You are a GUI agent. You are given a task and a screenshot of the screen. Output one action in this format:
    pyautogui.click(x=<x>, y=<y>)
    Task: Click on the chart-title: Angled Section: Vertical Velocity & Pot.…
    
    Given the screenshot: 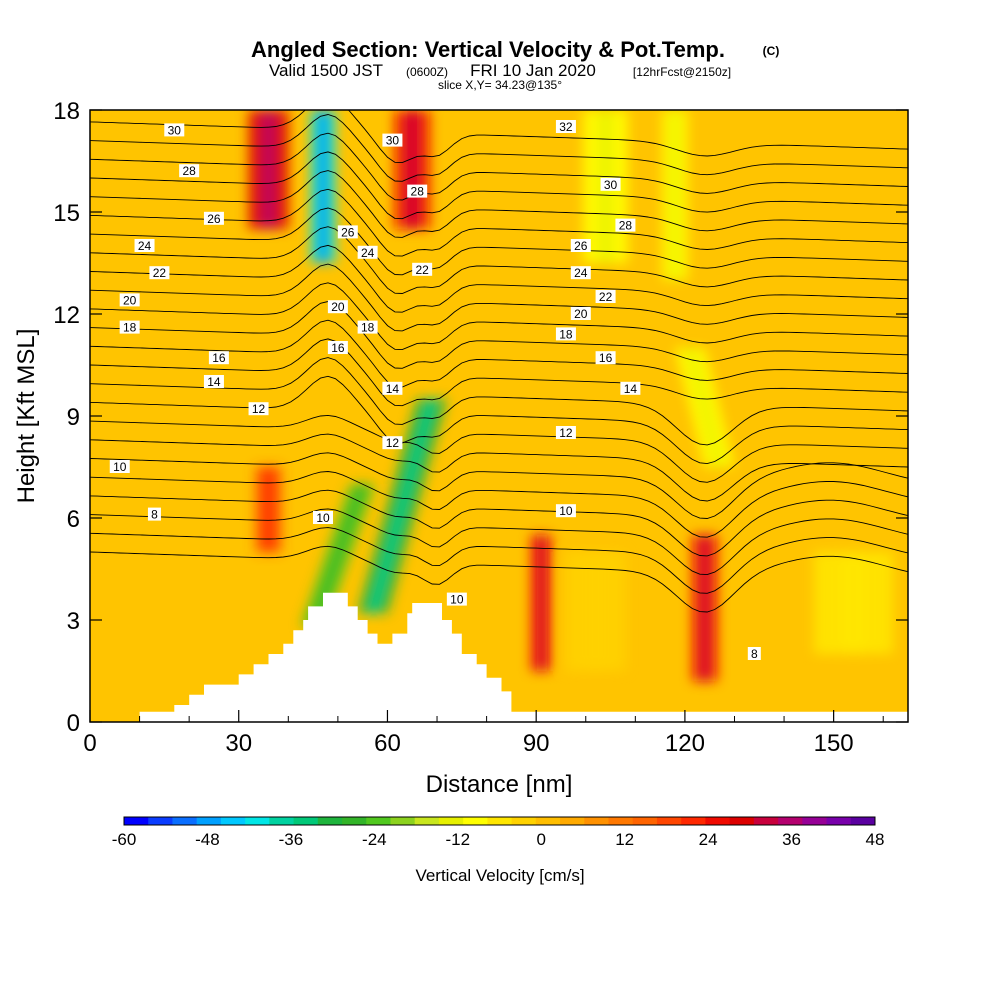 What is the action you would take?
    pyautogui.click(x=488, y=49)
    